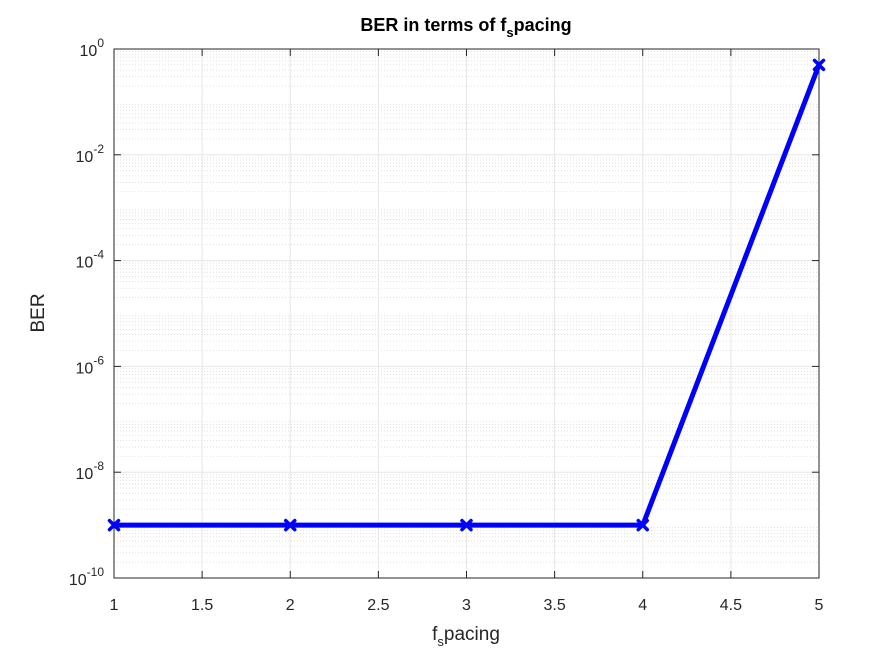 The height and width of the screenshot is (656, 875). I want to click on x-tick-label: 2, so click(290, 605).